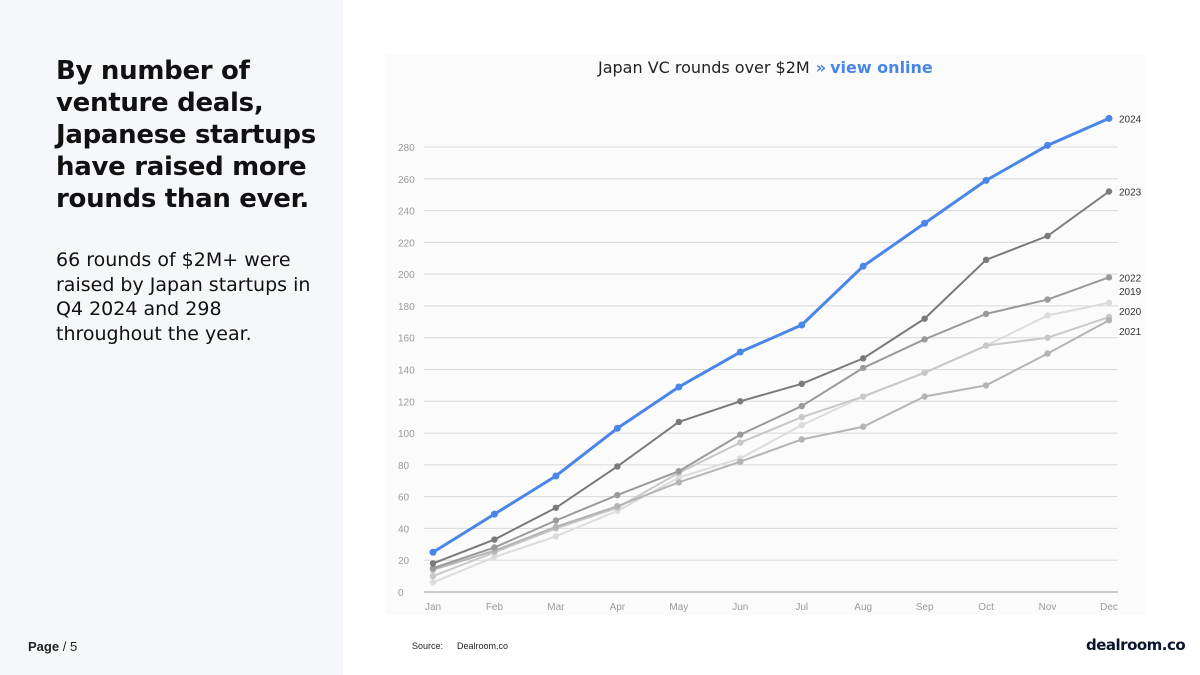  Describe the element at coordinates (1130, 292) in the screenshot. I see `series-label-2019: 2019` at that location.